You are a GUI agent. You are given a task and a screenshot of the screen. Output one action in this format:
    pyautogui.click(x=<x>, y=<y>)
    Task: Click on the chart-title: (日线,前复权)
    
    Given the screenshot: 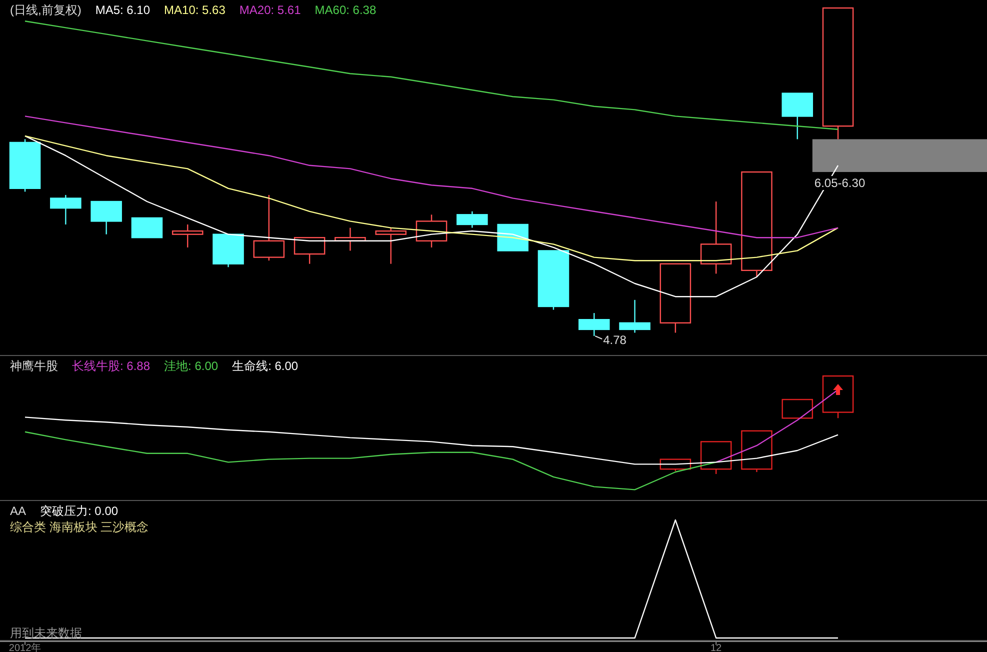 What is the action you would take?
    pyautogui.click(x=46, y=10)
    